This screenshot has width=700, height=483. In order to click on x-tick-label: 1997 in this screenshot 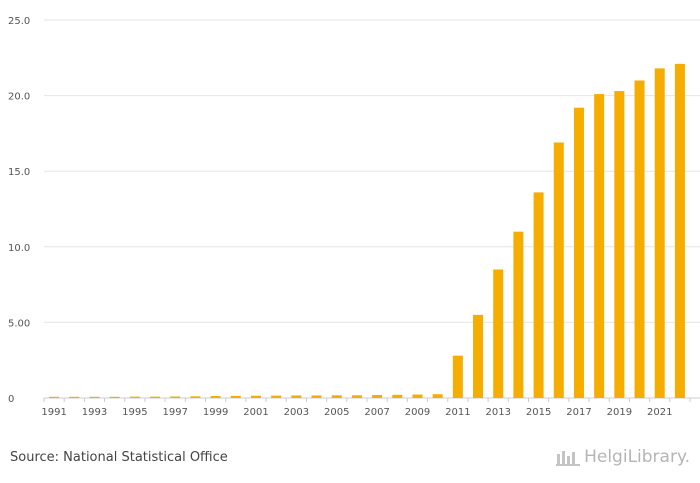, I will do `click(174, 412)`.